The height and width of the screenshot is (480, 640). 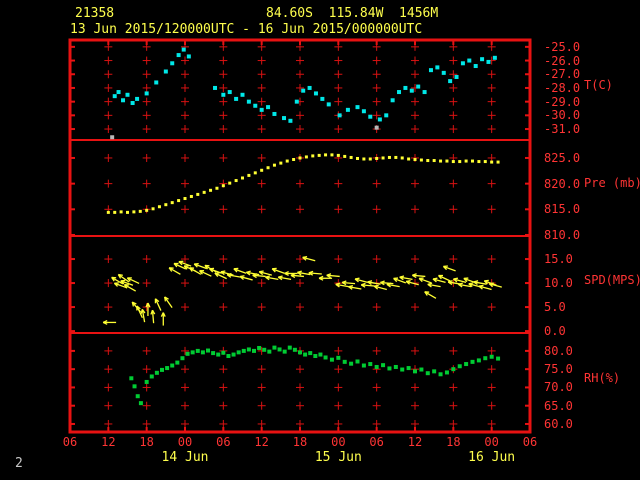 What do you see at coordinates (555, 331) in the screenshot?
I see `y-tick-label: 0.0` at bounding box center [555, 331].